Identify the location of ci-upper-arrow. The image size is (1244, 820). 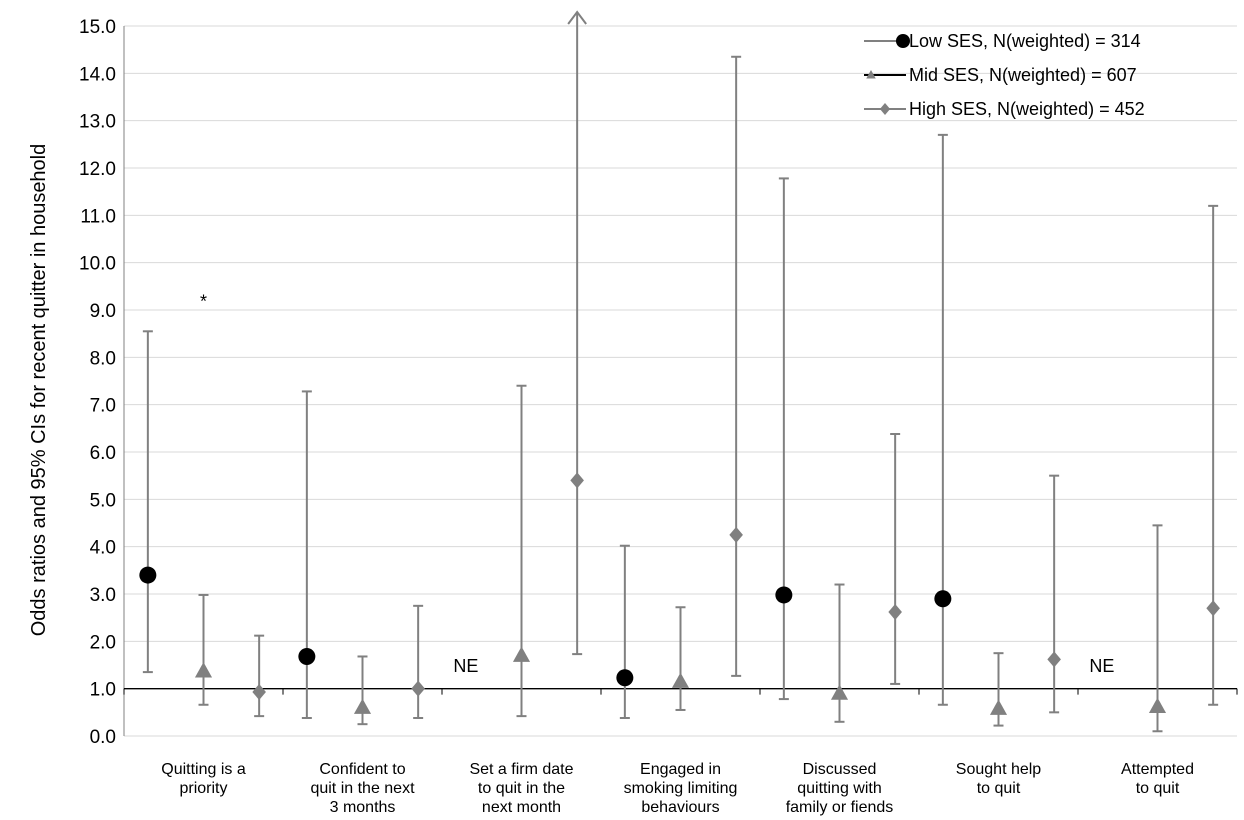
(577, 17).